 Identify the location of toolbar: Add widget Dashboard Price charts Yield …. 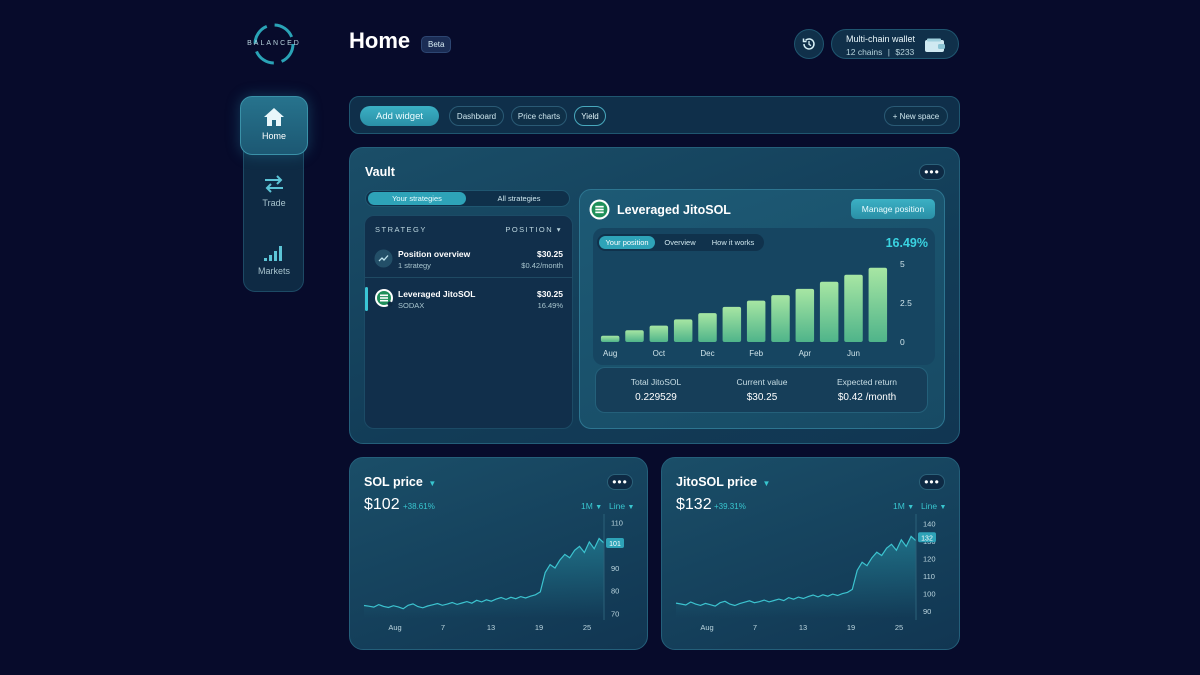
(654, 115).